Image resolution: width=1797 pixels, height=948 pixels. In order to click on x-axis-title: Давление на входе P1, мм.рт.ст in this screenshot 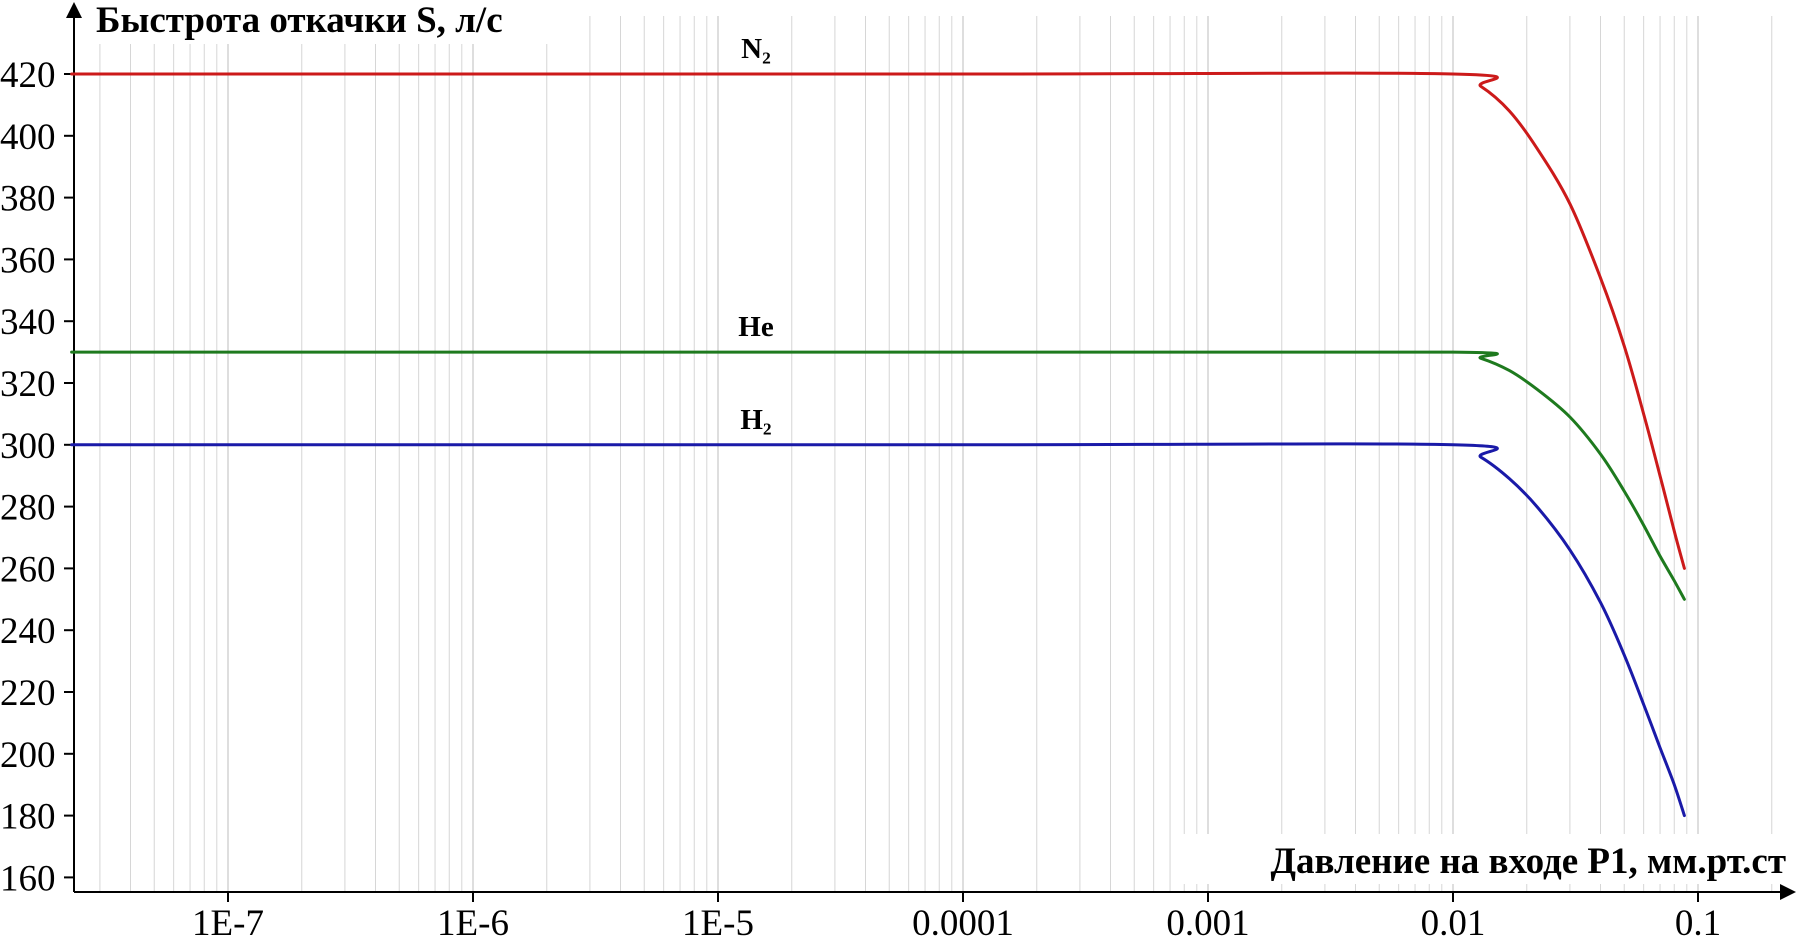, I will do `click(1529, 861)`.